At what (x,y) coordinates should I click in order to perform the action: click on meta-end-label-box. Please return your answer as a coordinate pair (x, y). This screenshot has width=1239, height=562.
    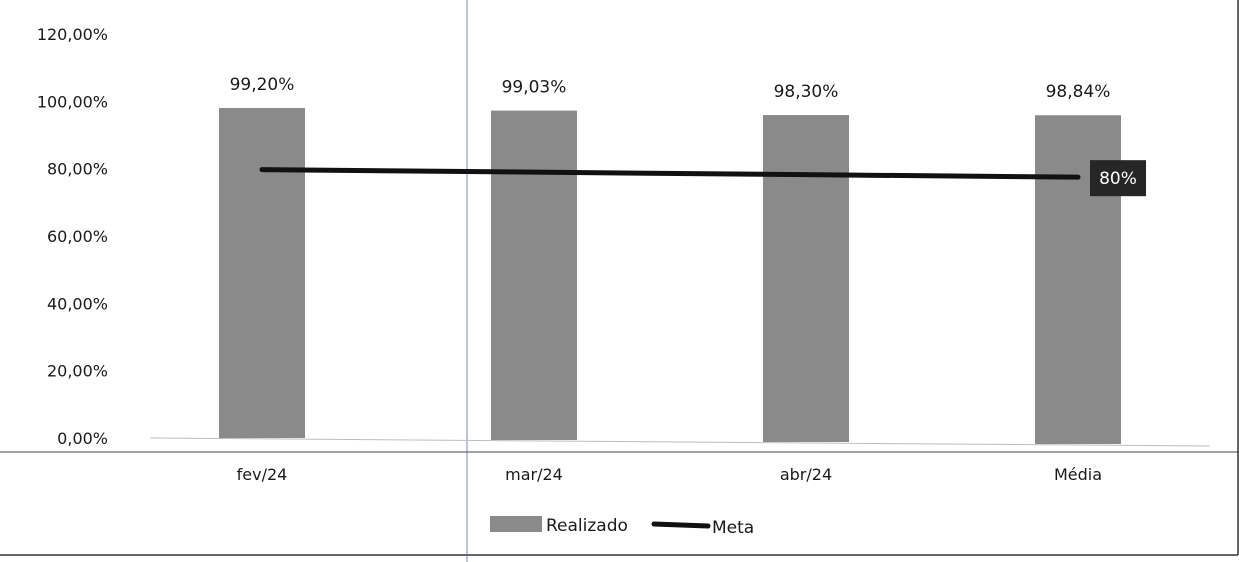
    Looking at the image, I should click on (1118, 178).